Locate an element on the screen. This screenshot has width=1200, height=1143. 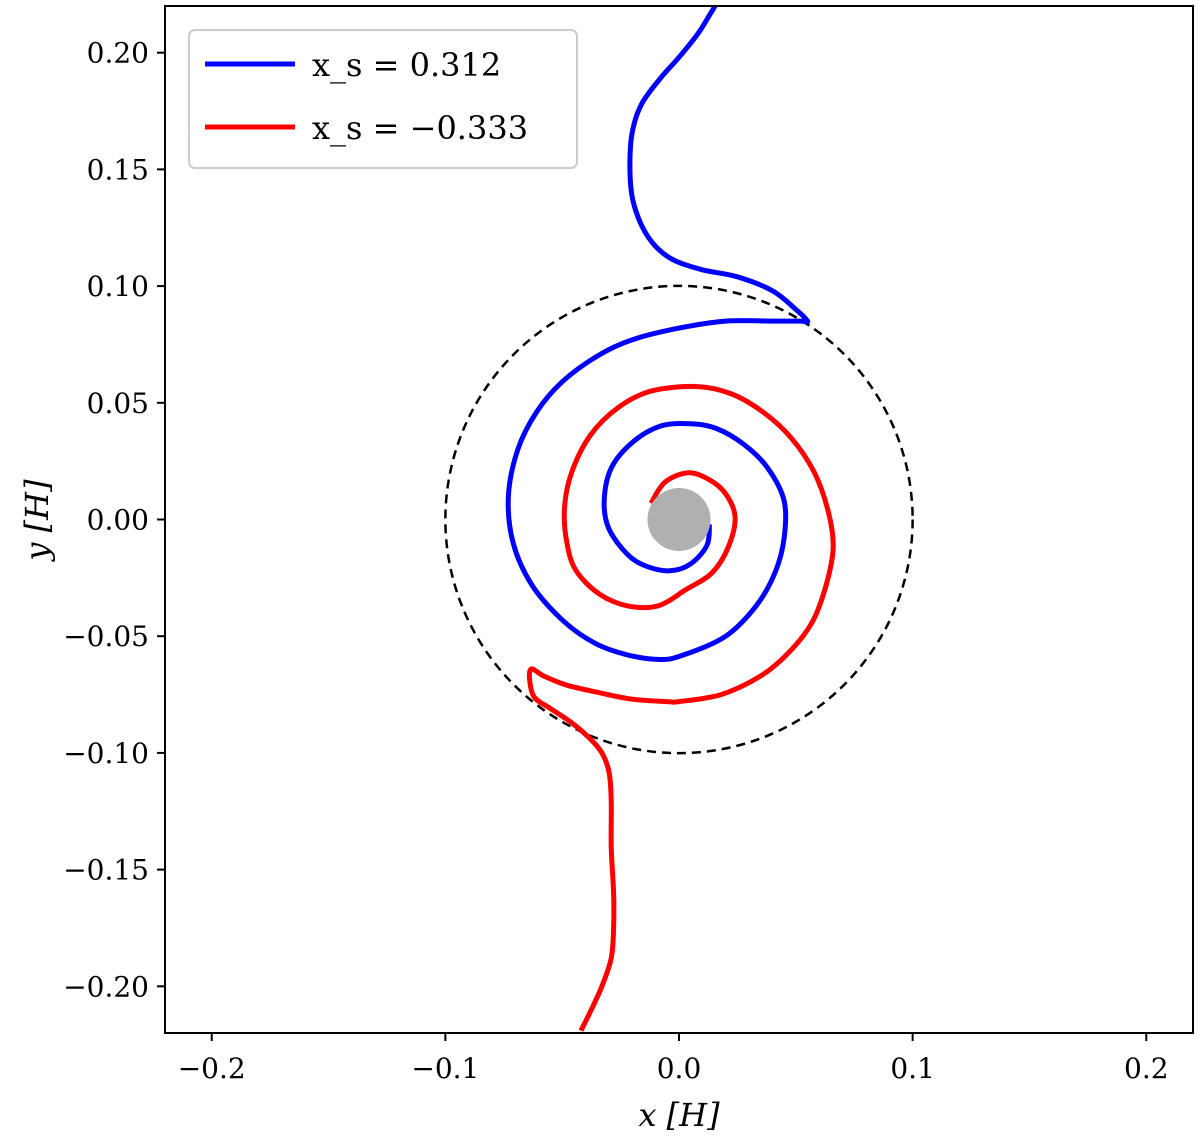
series-line-red is located at coordinates (681, 707).